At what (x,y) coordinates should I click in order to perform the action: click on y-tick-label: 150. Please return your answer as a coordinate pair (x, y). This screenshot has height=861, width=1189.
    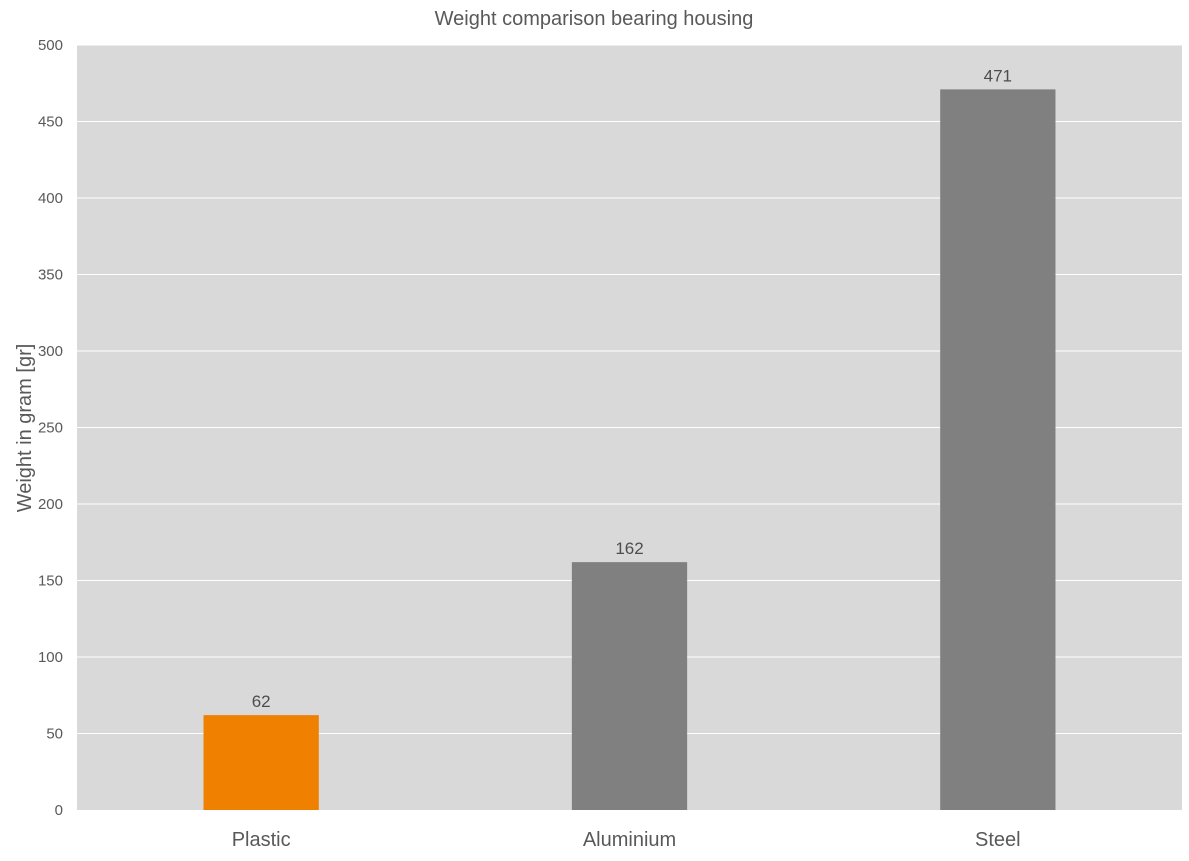
    Looking at the image, I should click on (50, 581).